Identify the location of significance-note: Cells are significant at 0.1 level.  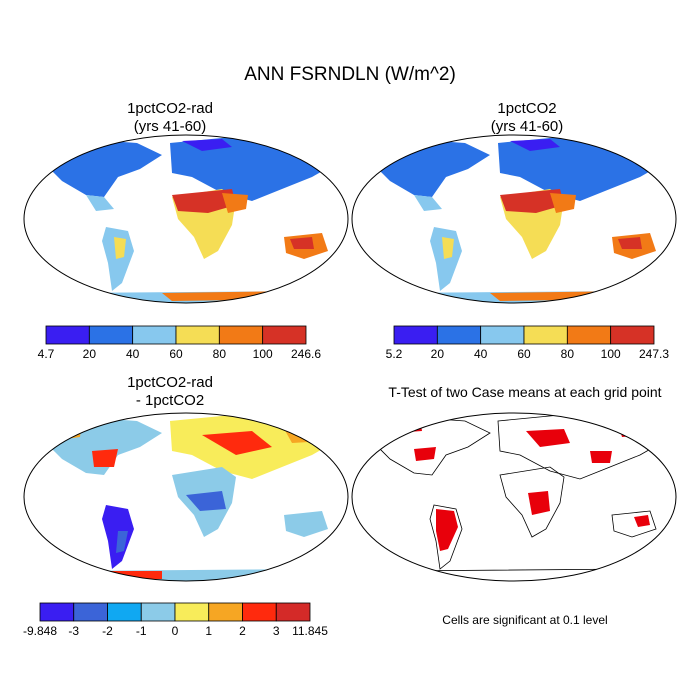
(525, 620).